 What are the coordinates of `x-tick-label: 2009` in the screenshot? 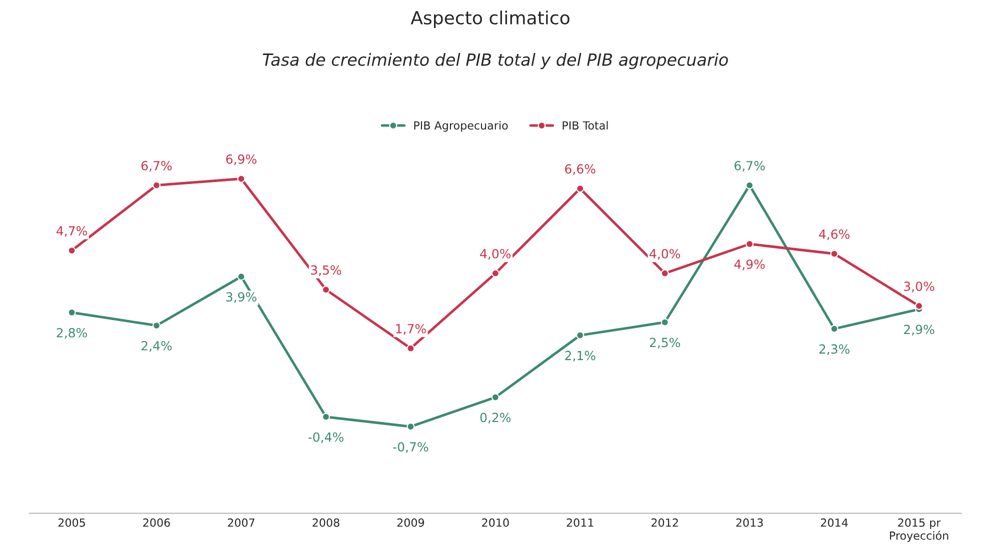 It's located at (410, 522).